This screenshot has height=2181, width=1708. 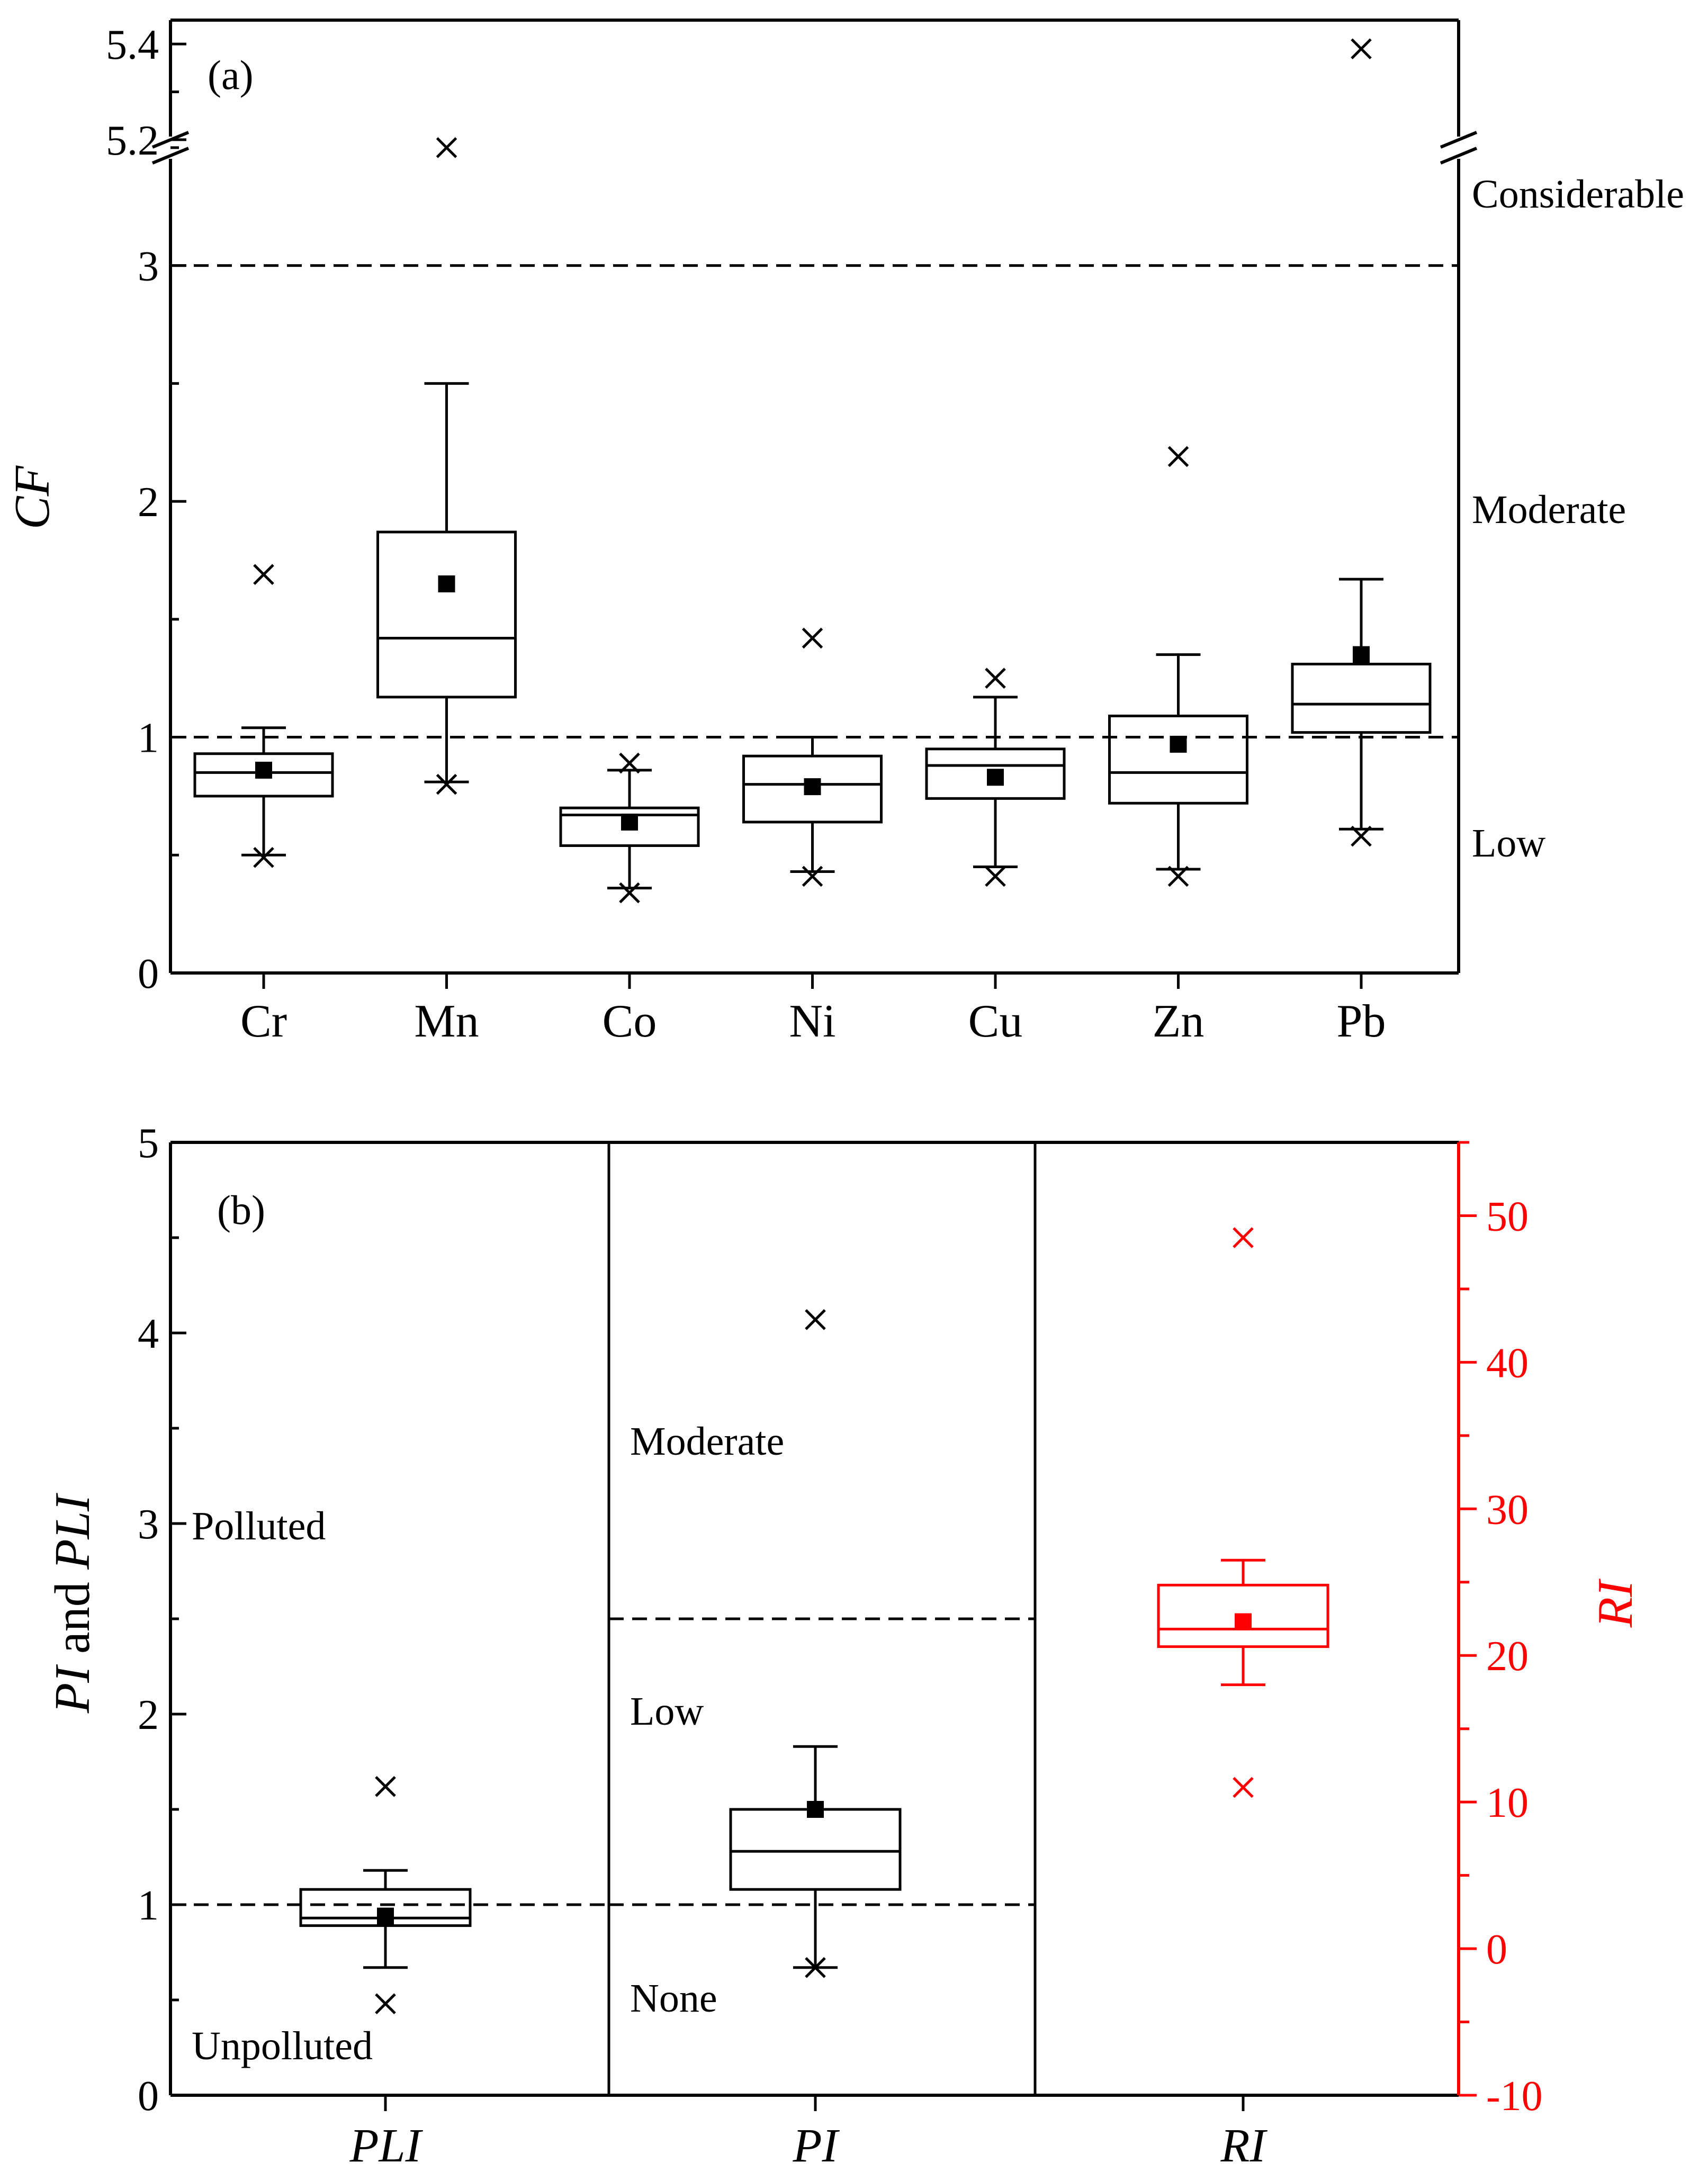 What do you see at coordinates (446, 1022) in the screenshot?
I see `x-tick-label: Mn` at bounding box center [446, 1022].